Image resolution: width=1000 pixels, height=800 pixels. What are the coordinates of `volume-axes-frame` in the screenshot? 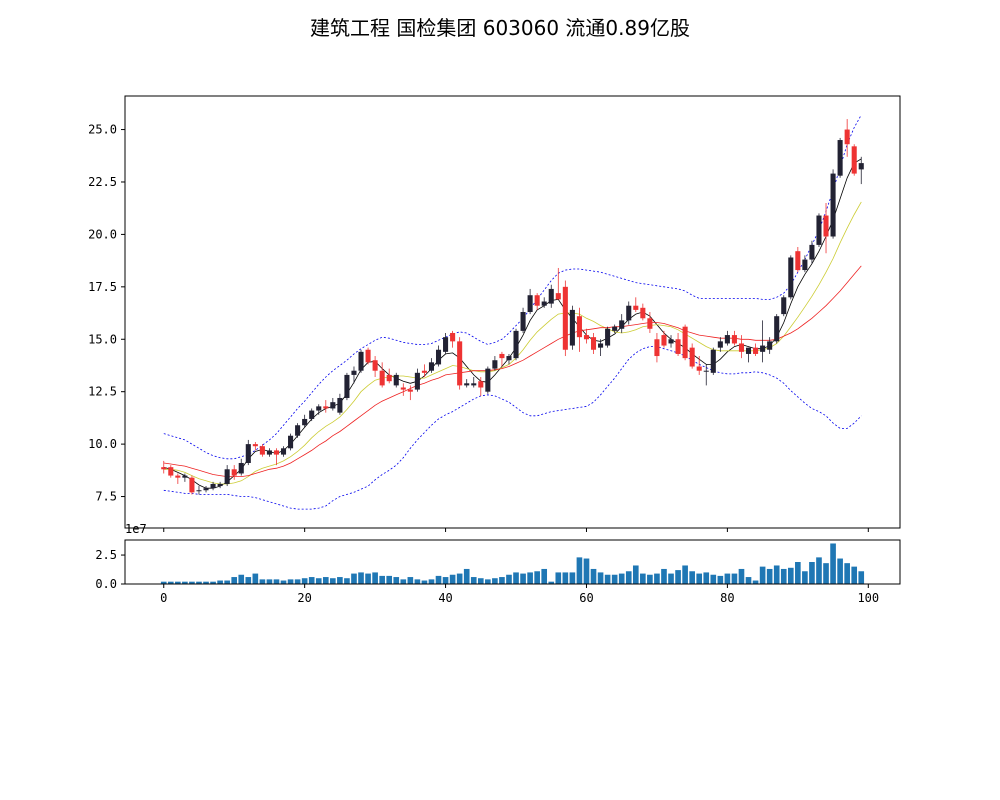 It's located at (512, 562).